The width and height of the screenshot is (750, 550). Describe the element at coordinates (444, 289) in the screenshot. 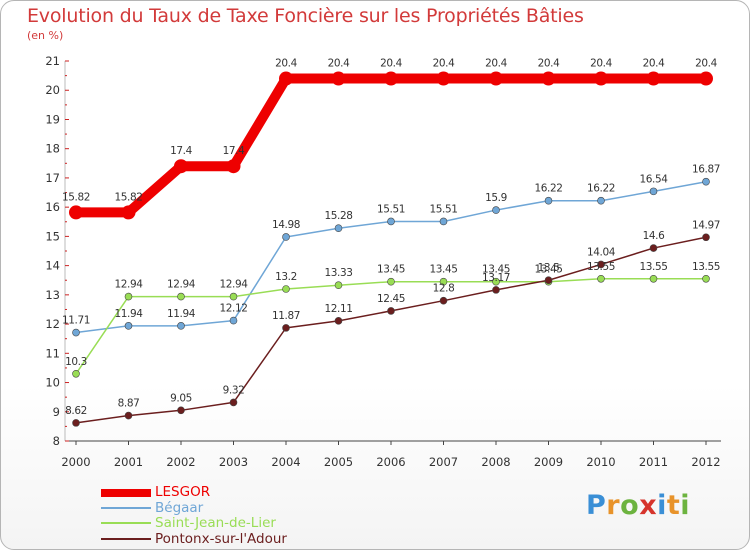

I see `data-label-pontonx-sur-l-adour: 12.8` at that location.